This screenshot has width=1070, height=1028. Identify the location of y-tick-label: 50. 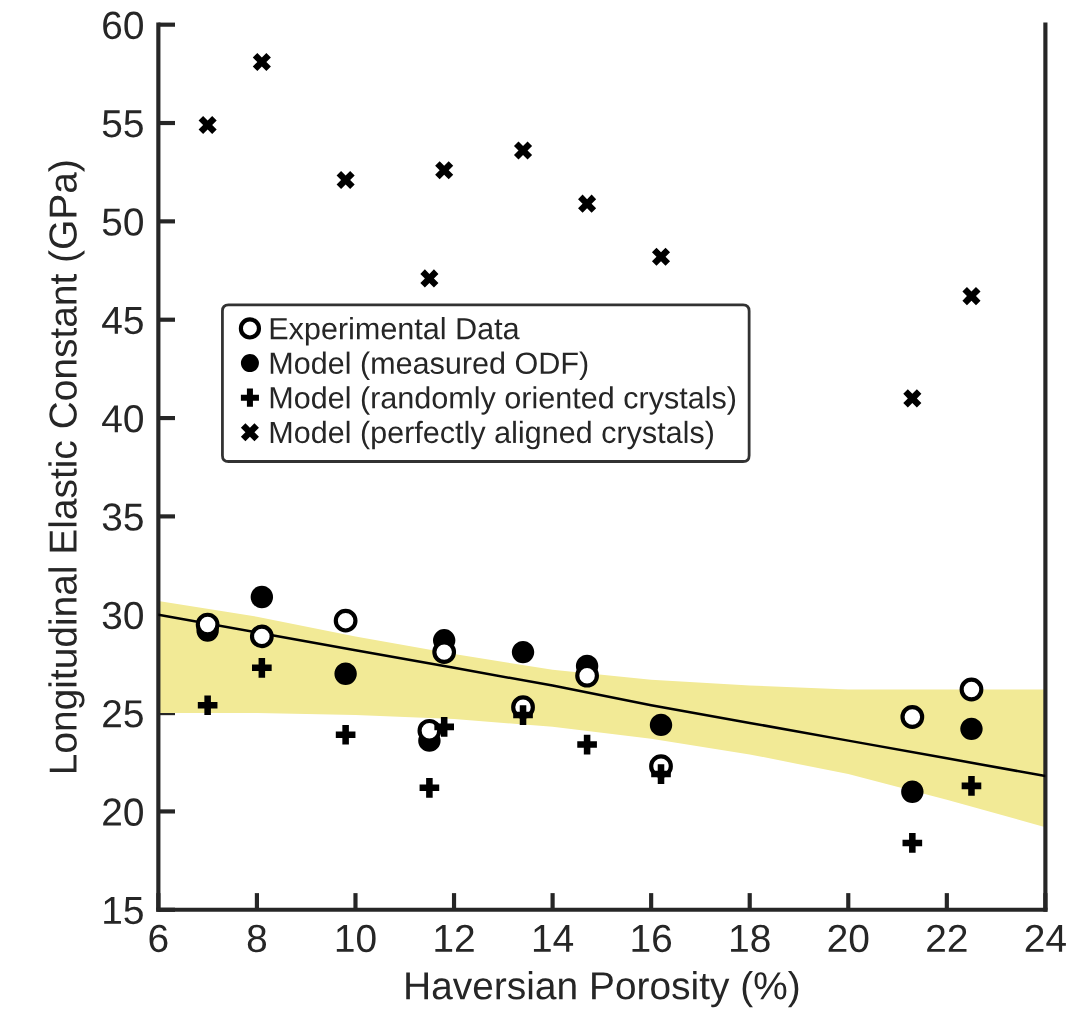
(122, 222).